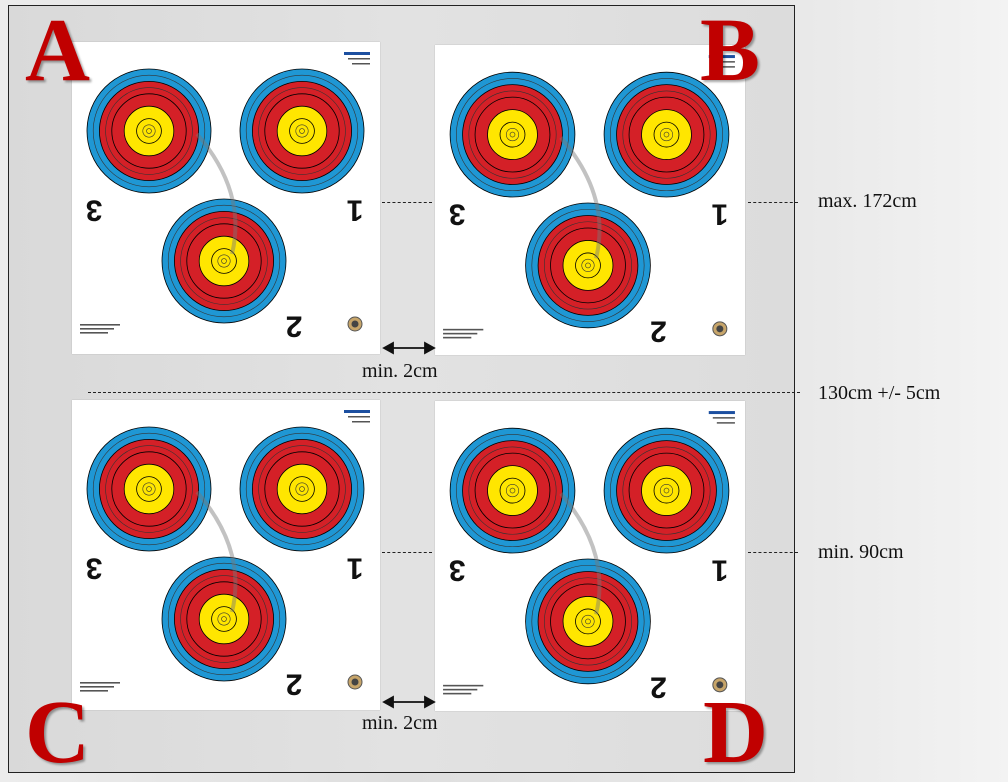  What do you see at coordinates (57, 732) in the screenshot?
I see `panel-letter-c: C` at bounding box center [57, 732].